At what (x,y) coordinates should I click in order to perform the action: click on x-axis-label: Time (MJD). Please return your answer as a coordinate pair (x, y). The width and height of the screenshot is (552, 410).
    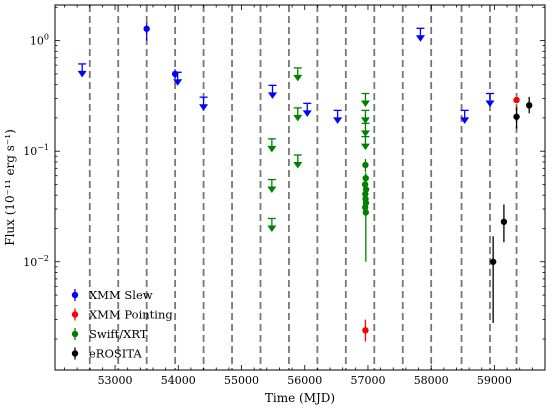
    Looking at the image, I should click on (300, 398).